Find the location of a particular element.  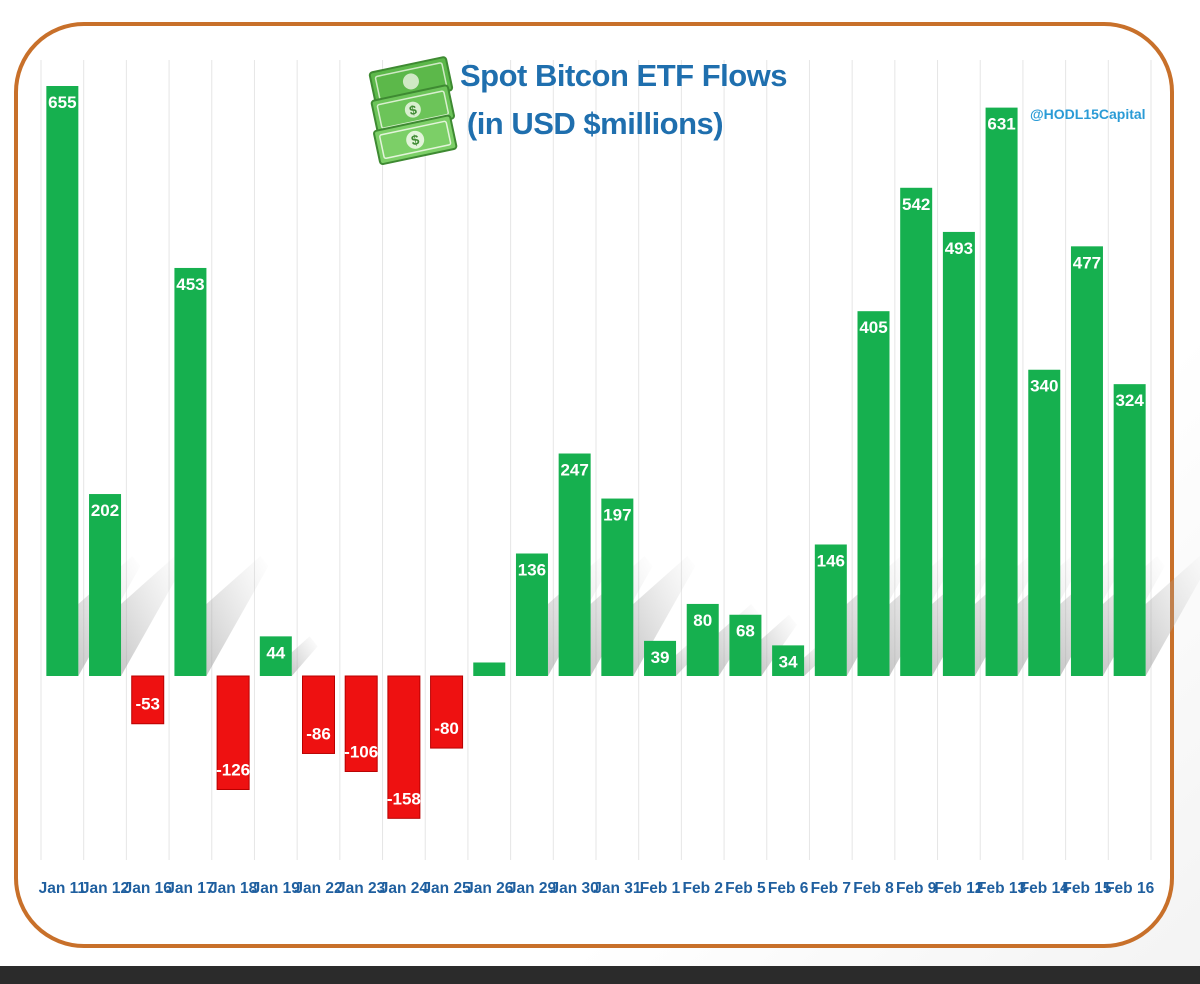

x-tick-label: Jan 11 is located at coordinates (63, 888).